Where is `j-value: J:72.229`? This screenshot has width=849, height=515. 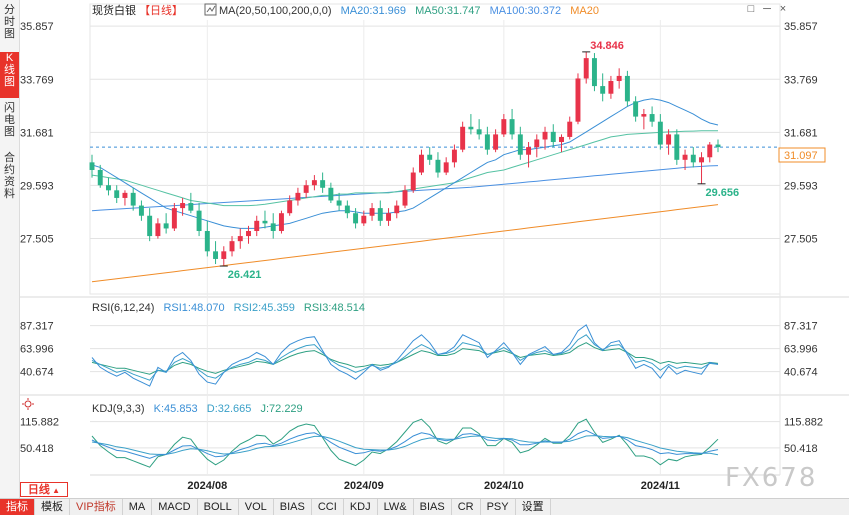
j-value: J:72.229 is located at coordinates (281, 409).